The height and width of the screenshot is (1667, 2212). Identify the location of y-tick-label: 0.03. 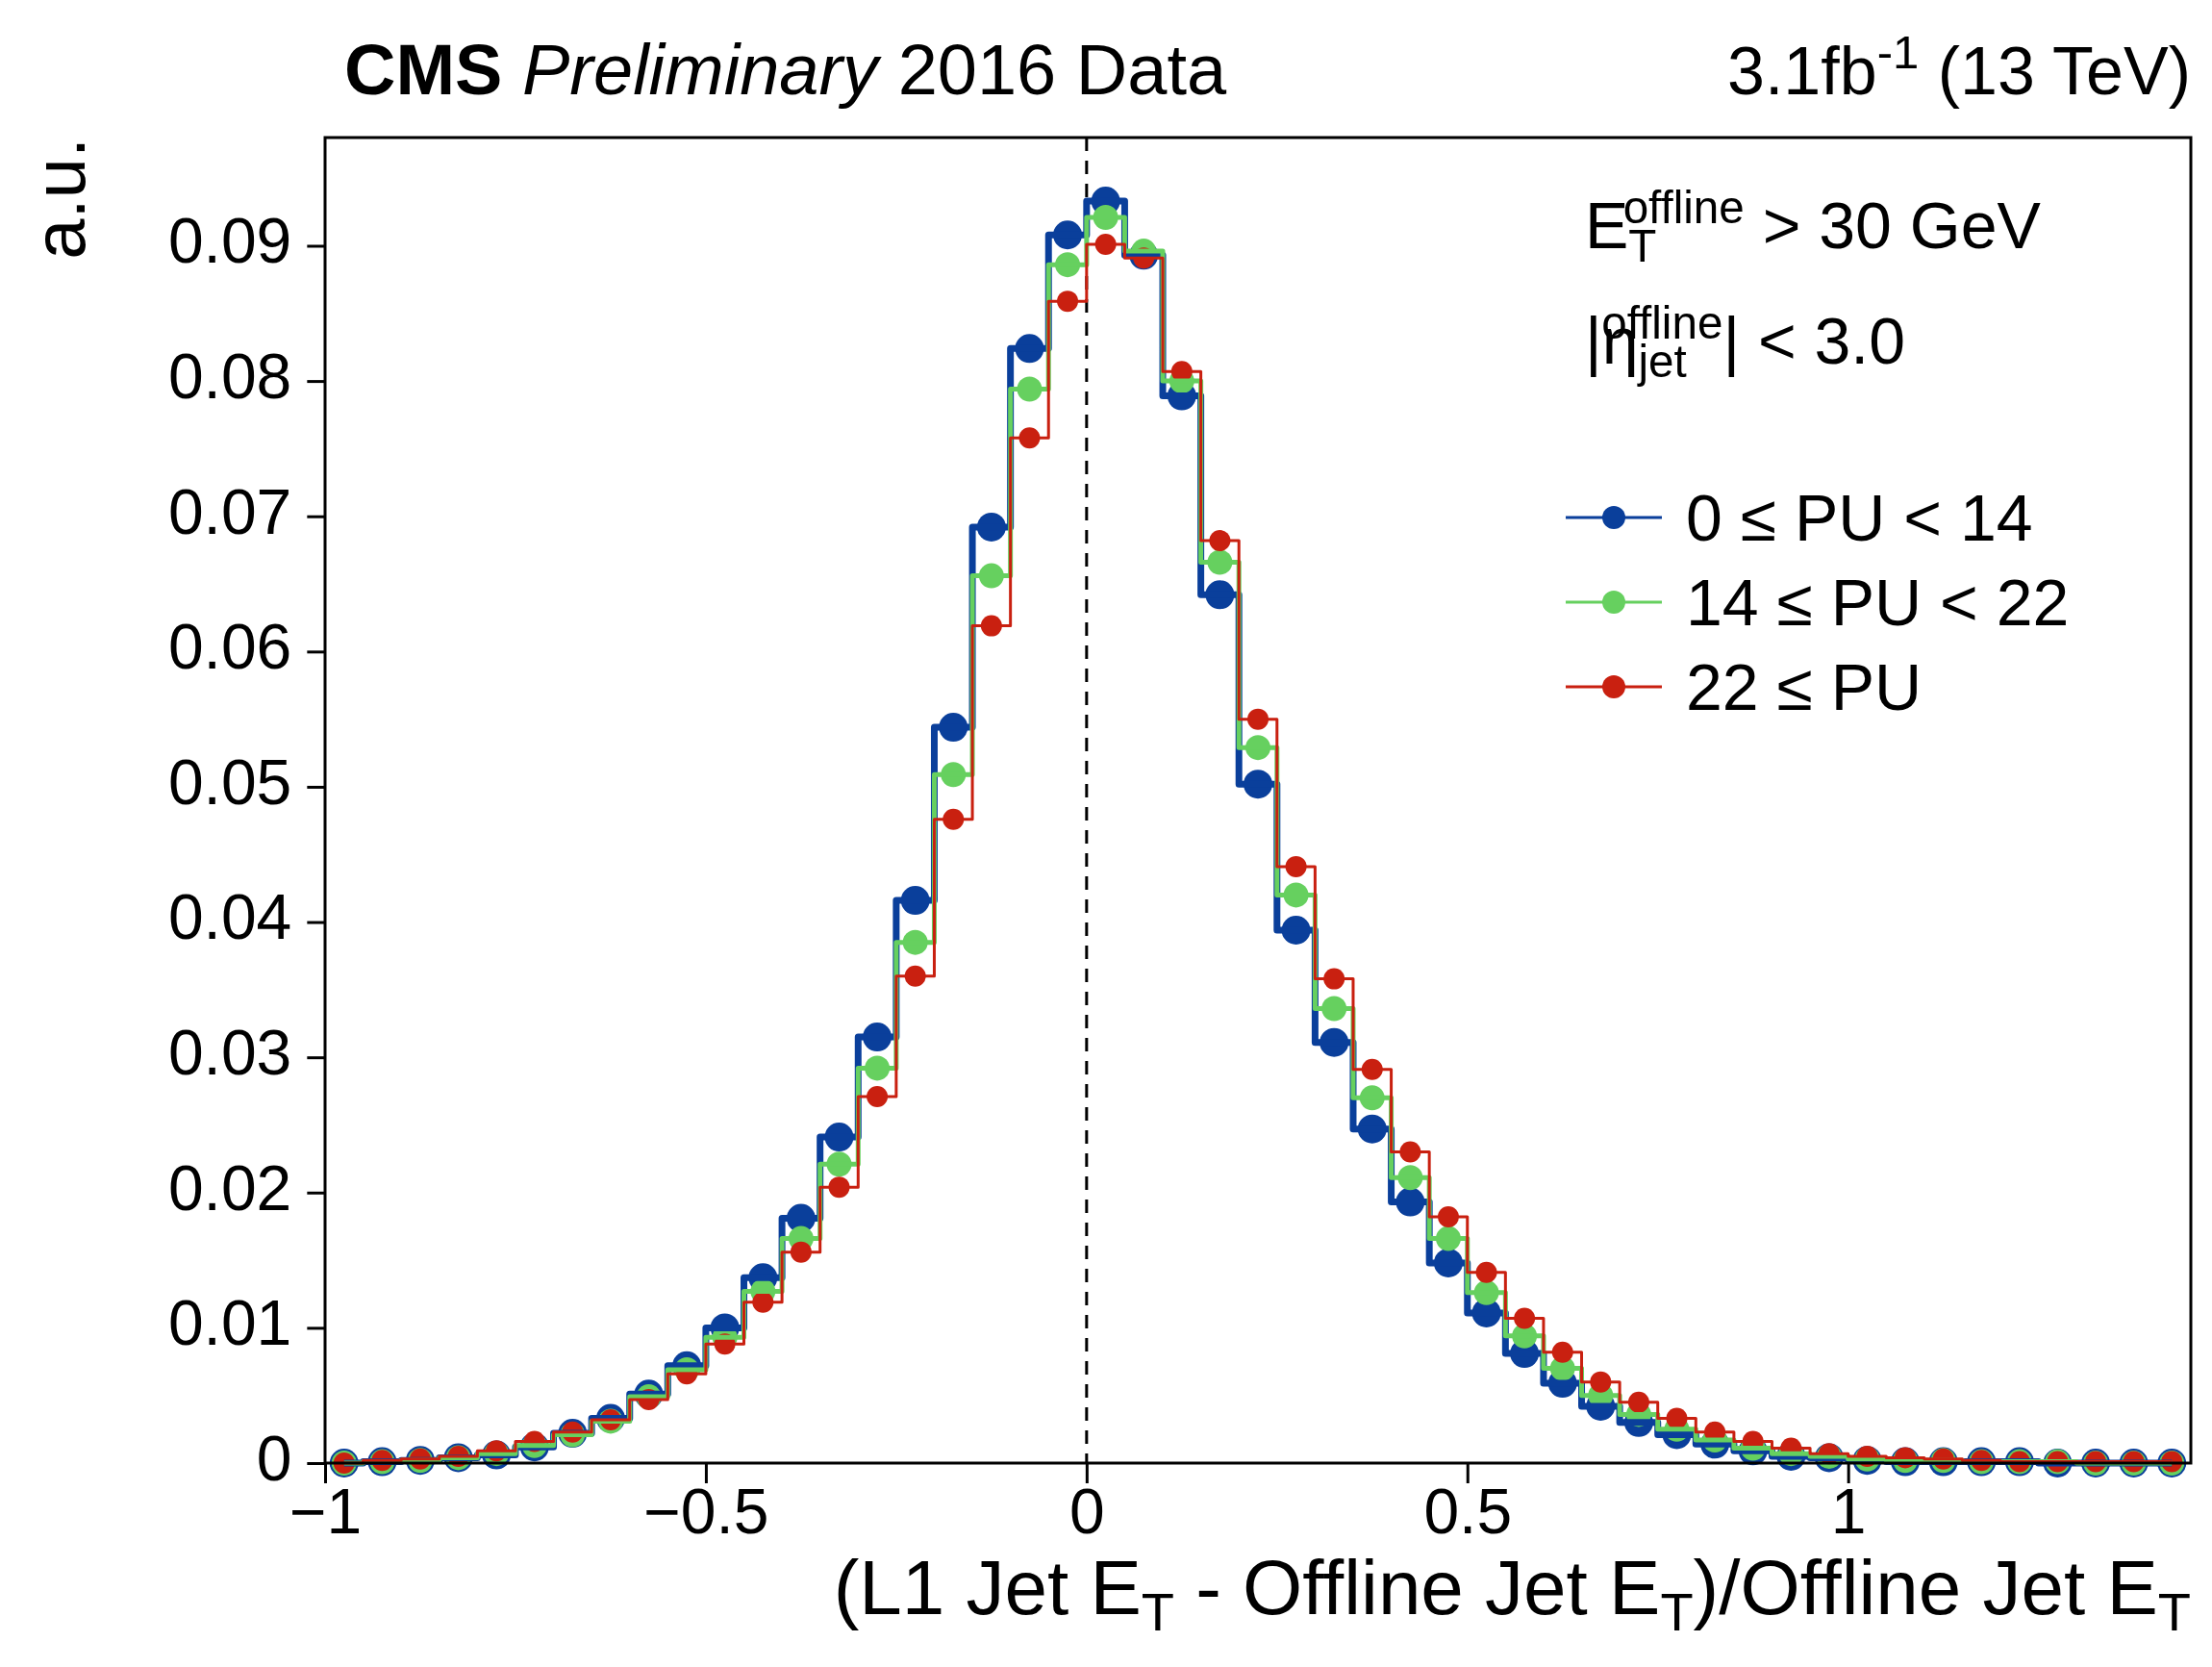
(230, 1053).